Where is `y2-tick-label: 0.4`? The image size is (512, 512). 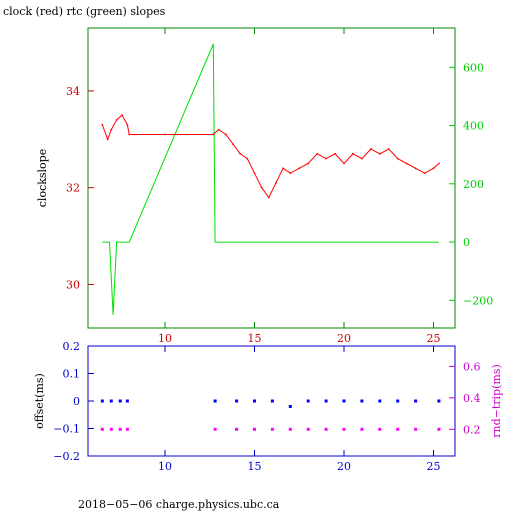
y2-tick-label: 0.4 is located at coordinates (472, 398).